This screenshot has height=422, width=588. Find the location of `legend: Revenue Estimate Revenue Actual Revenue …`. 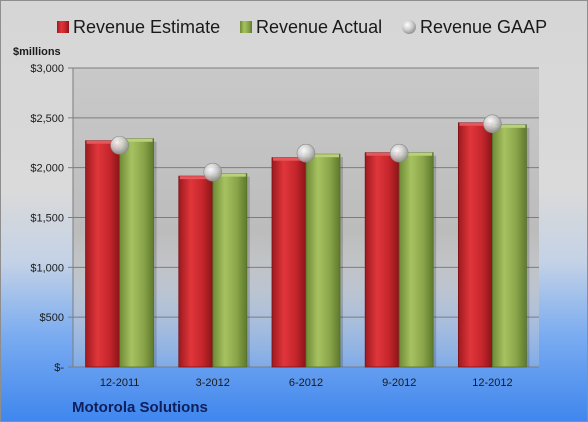

legend: Revenue Estimate Revenue Actual Revenue … is located at coordinates (302, 27).